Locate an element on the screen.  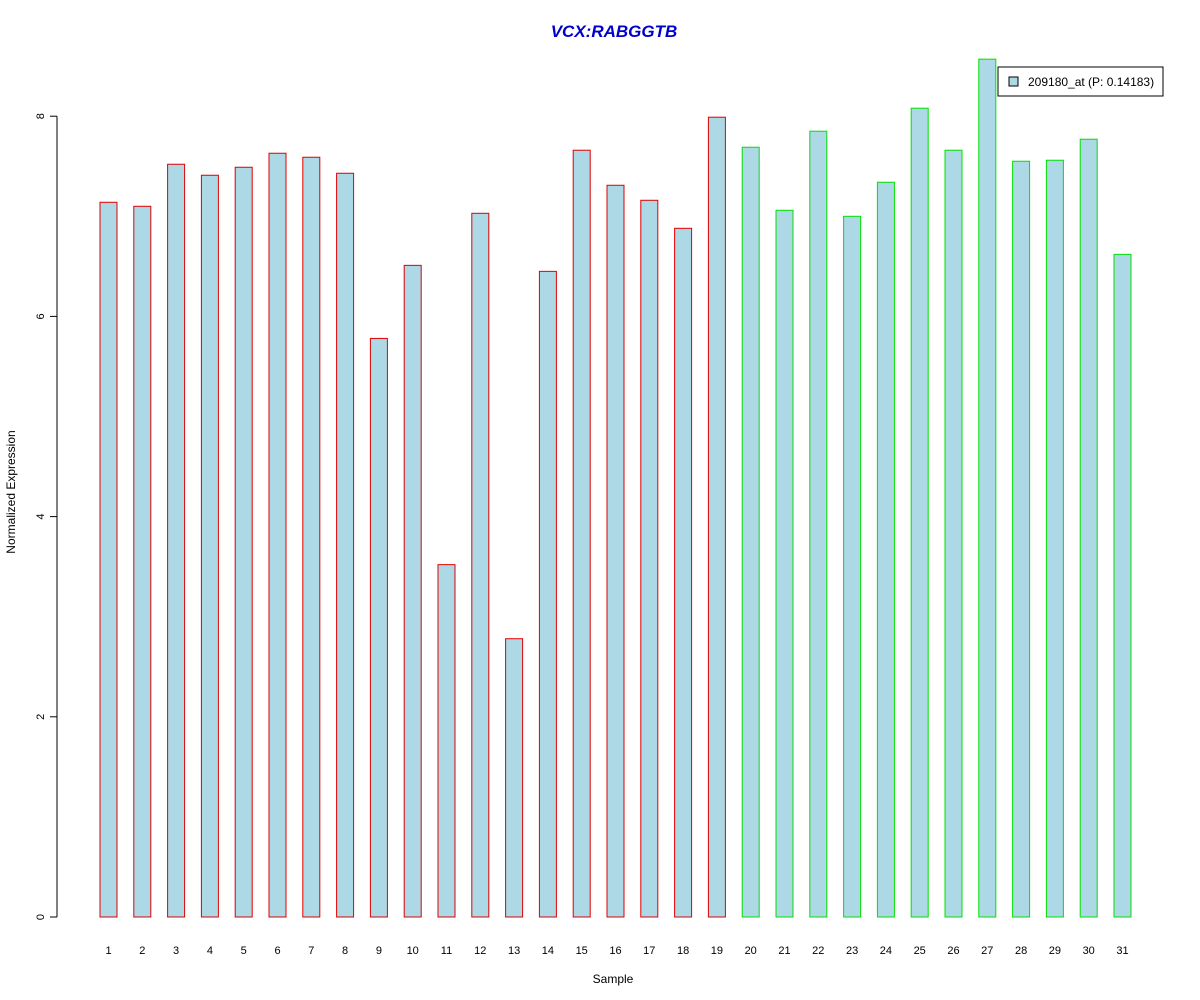
y-axis: 0 2 4 6 8 is located at coordinates (46, 516).